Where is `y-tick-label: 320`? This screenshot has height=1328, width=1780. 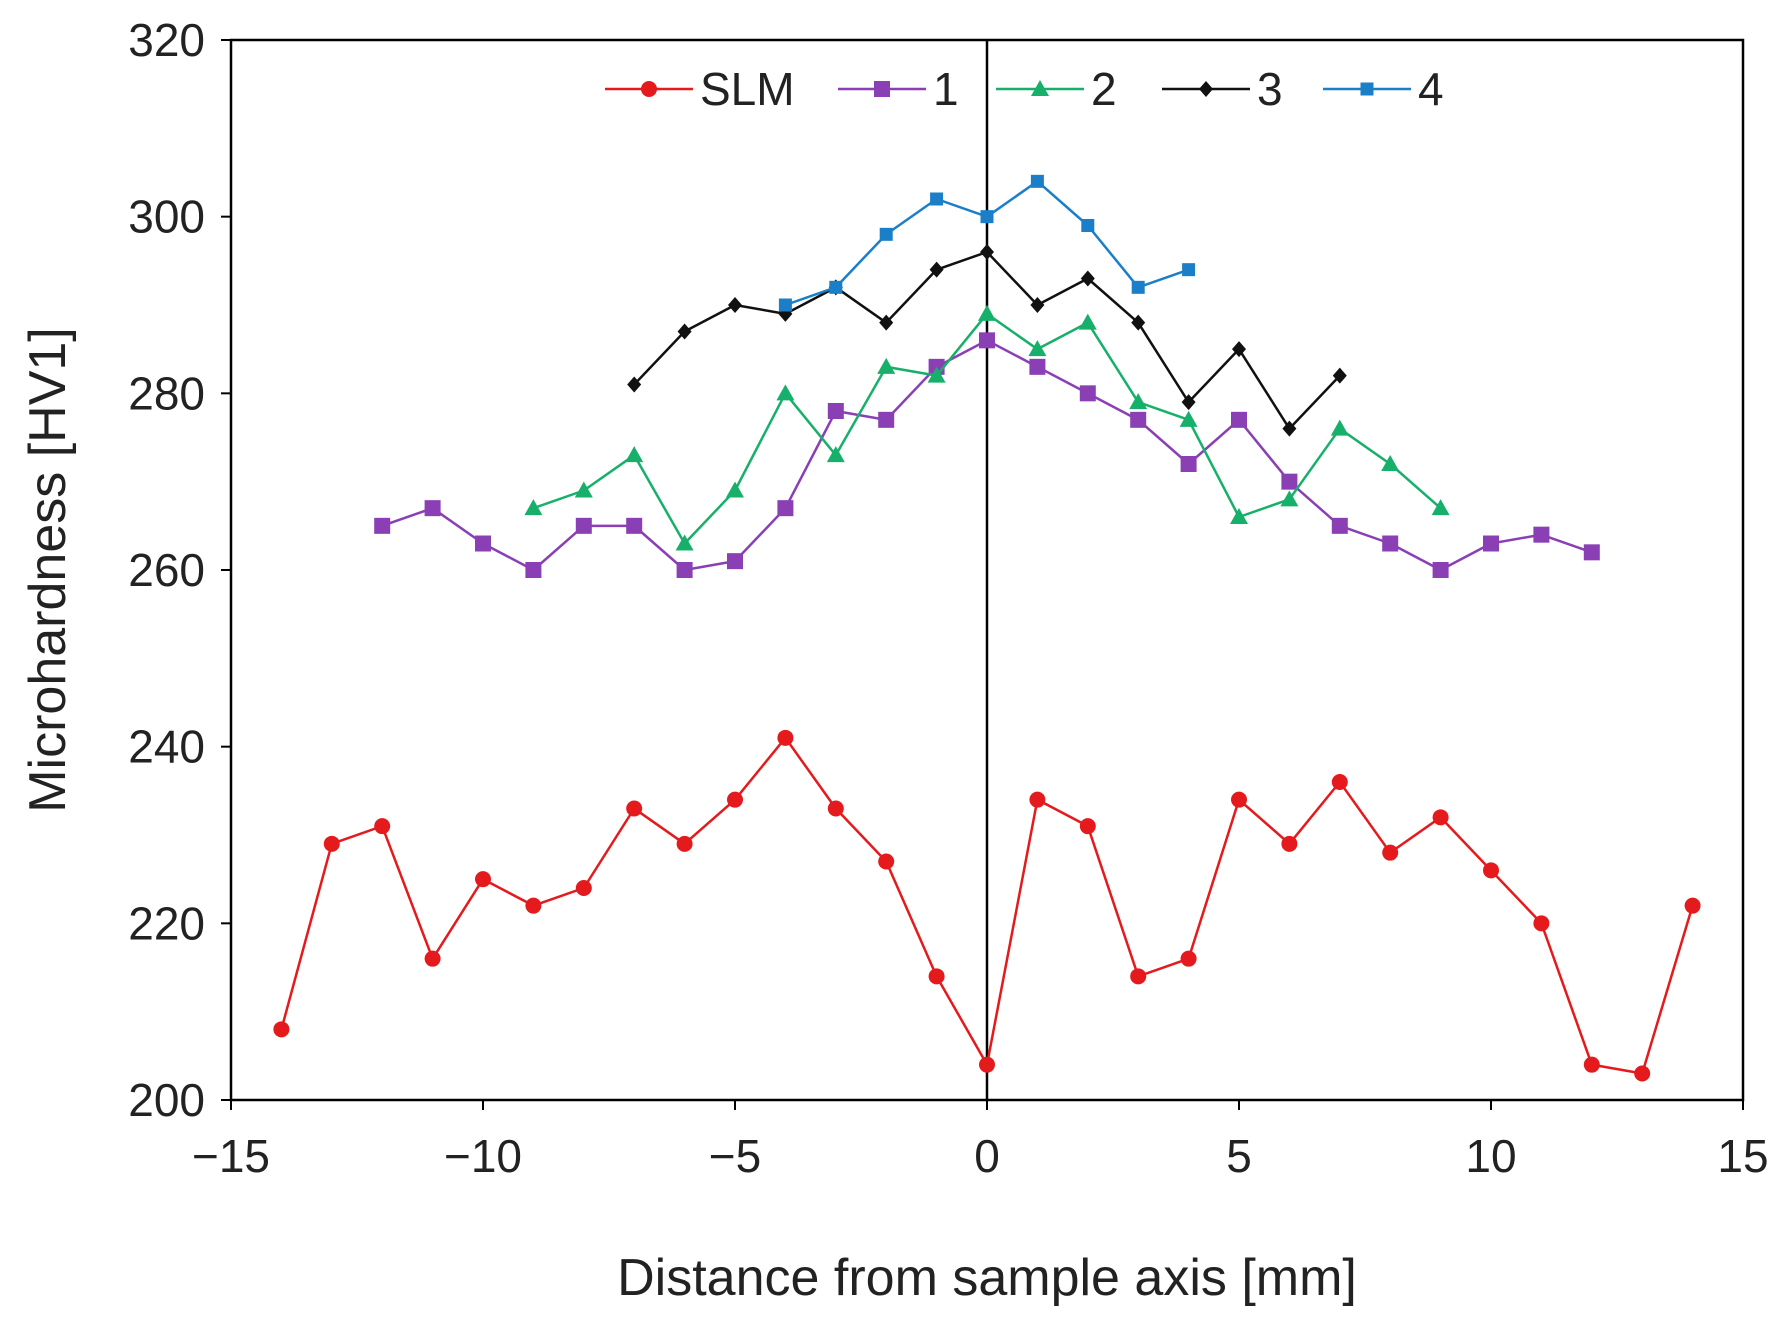
y-tick-label: 320 is located at coordinates (166, 40).